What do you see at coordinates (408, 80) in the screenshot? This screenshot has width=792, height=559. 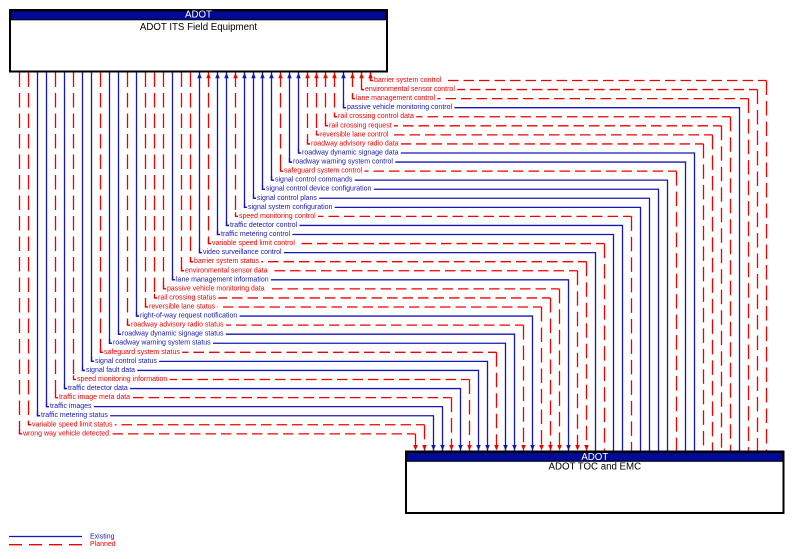 I see `svg-text: barrier system control` at bounding box center [408, 80].